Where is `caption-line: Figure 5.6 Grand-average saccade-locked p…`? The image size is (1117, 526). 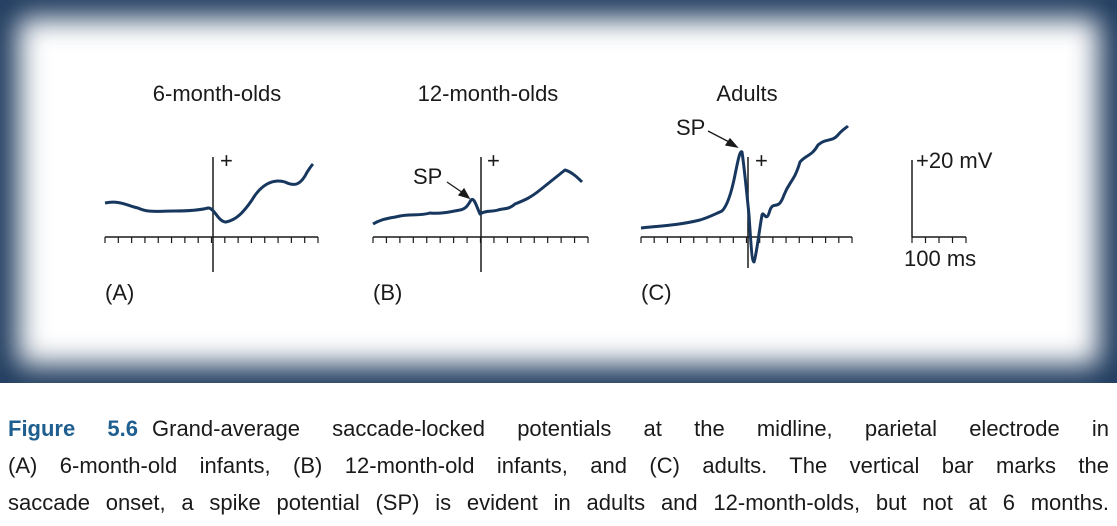 caption-line: Figure 5.6 Grand-average saccade-locked p… is located at coordinates (558, 429).